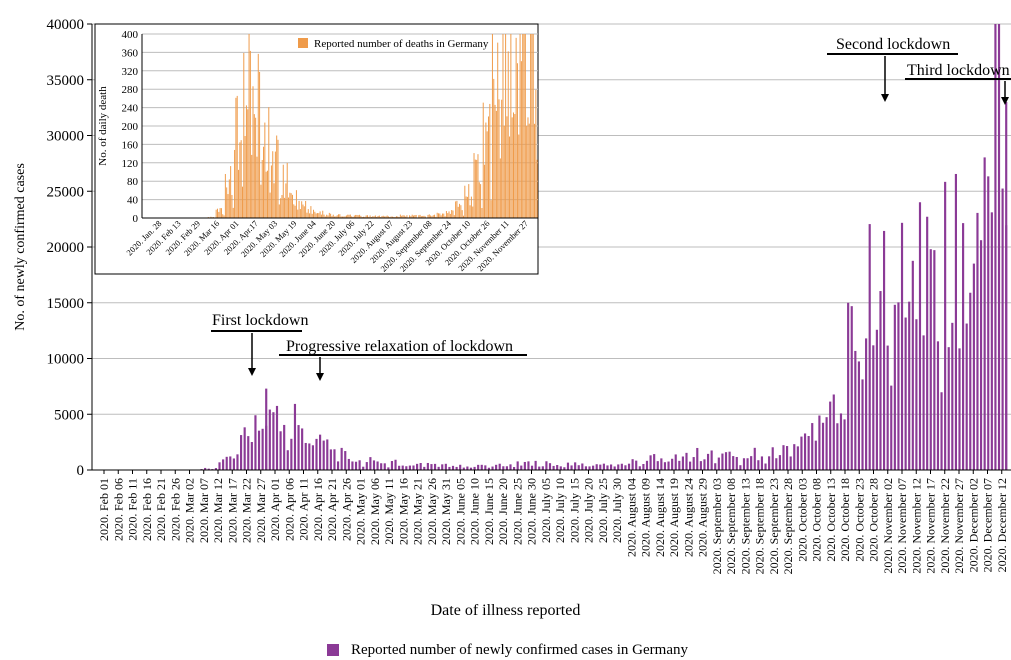 The width and height of the screenshot is (1011, 660). I want to click on x-tick-label: 2020. Apr 01, so click(275, 509).